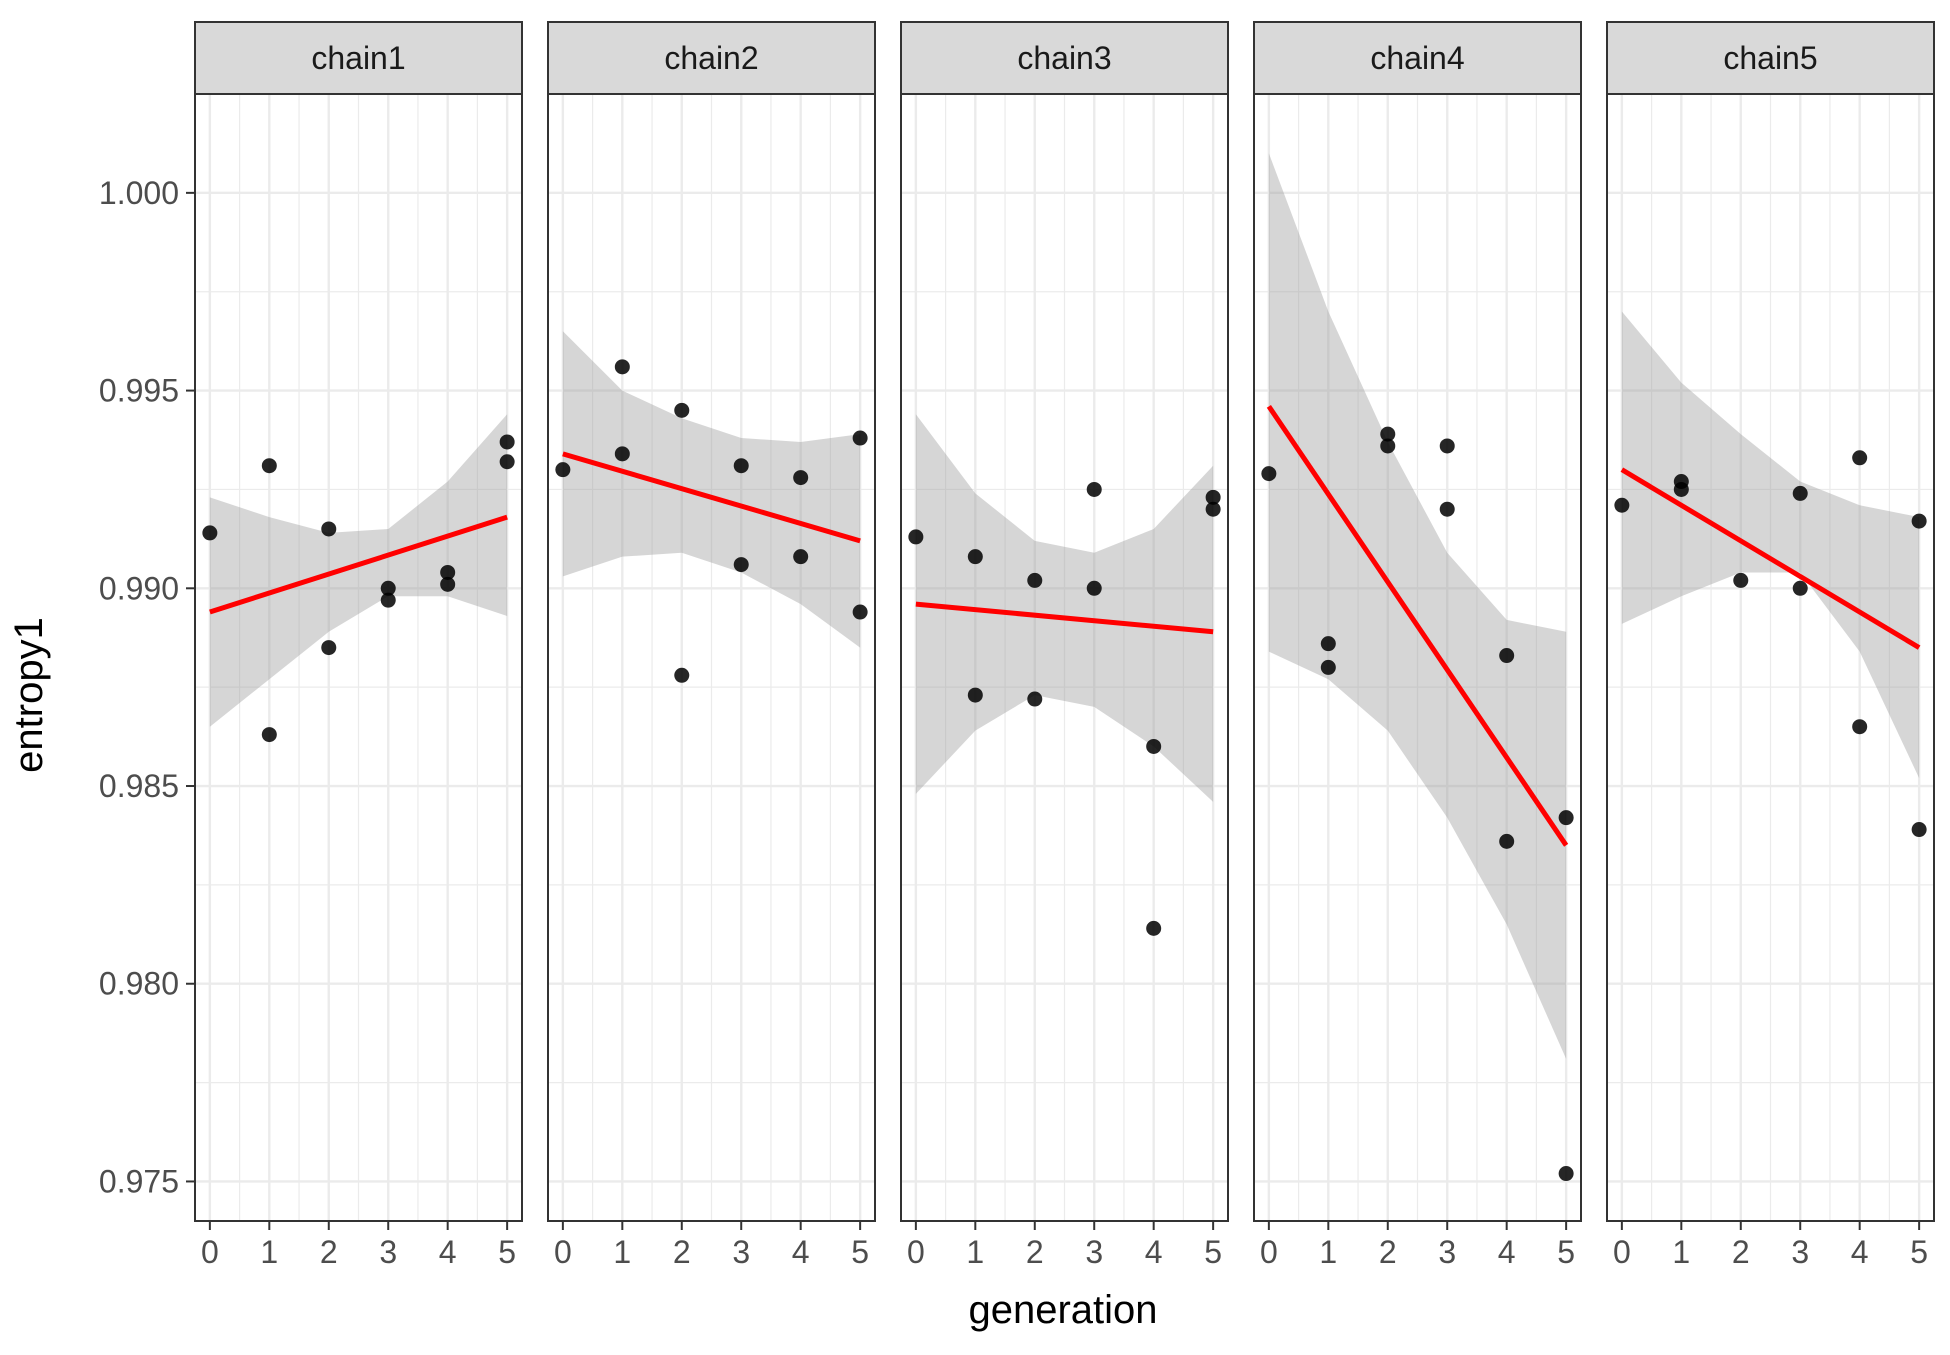  What do you see at coordinates (147, 687) in the screenshot?
I see `y-axis: 0.975 0.980 0.985 0.990 0.995 1.000` at bounding box center [147, 687].